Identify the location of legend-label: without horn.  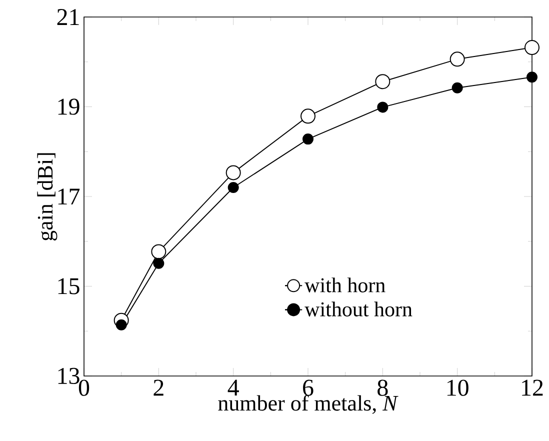
(358, 309).